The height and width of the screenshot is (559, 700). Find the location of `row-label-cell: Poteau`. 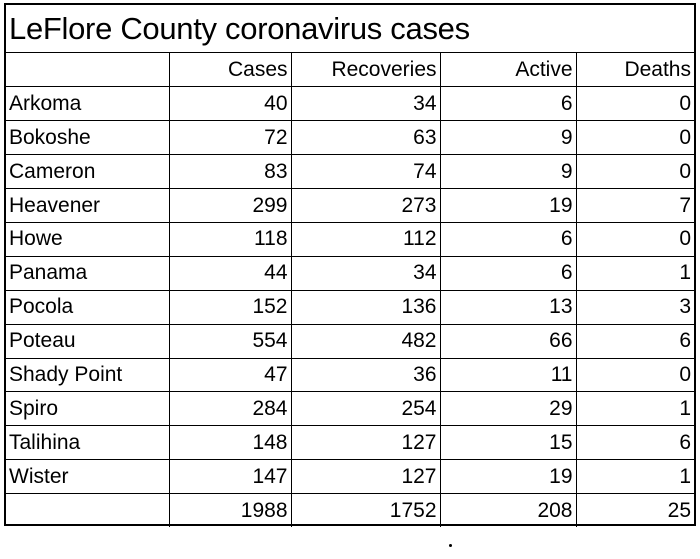

row-label-cell: Poteau is located at coordinates (88, 341).